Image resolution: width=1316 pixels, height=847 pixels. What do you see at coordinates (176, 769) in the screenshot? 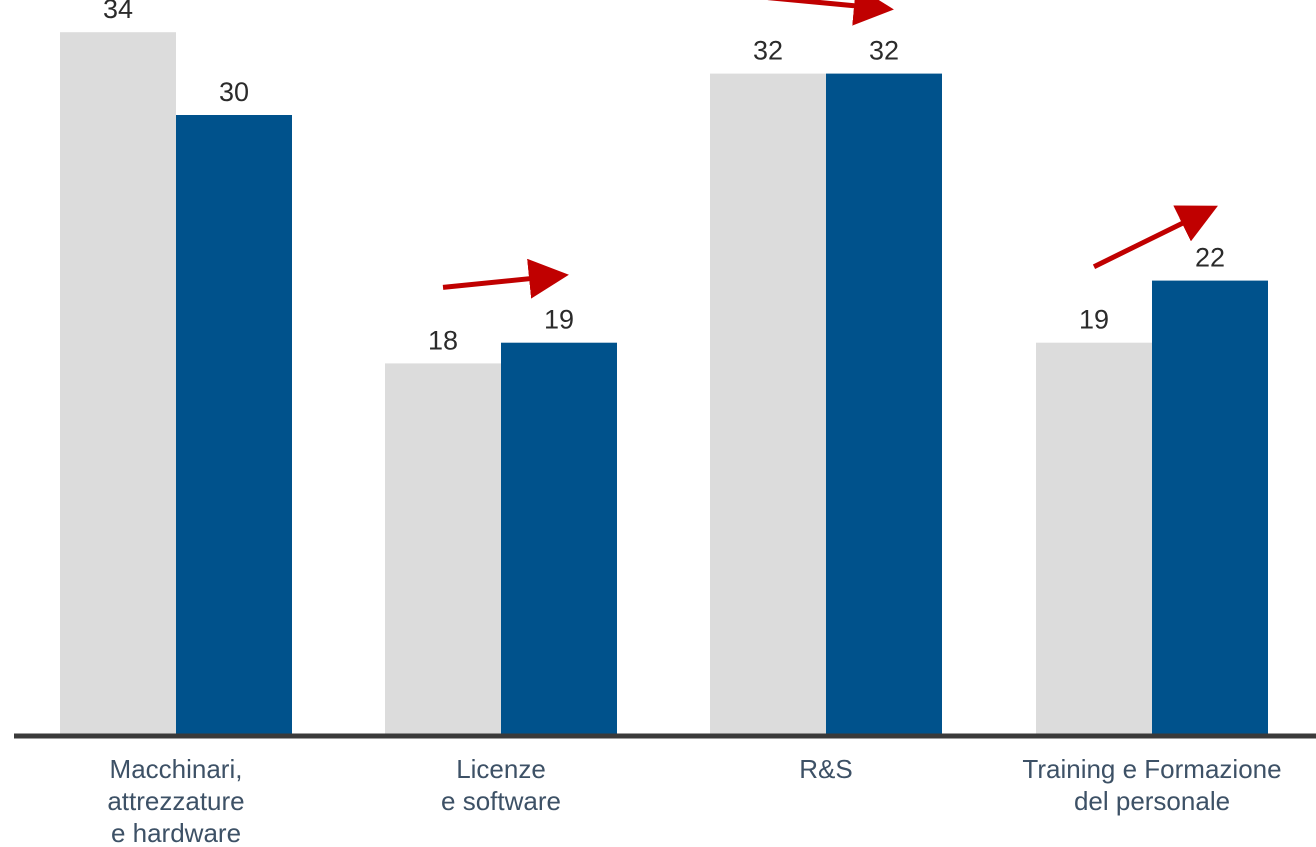
I see `category-label-line: Macchinari,` at bounding box center [176, 769].